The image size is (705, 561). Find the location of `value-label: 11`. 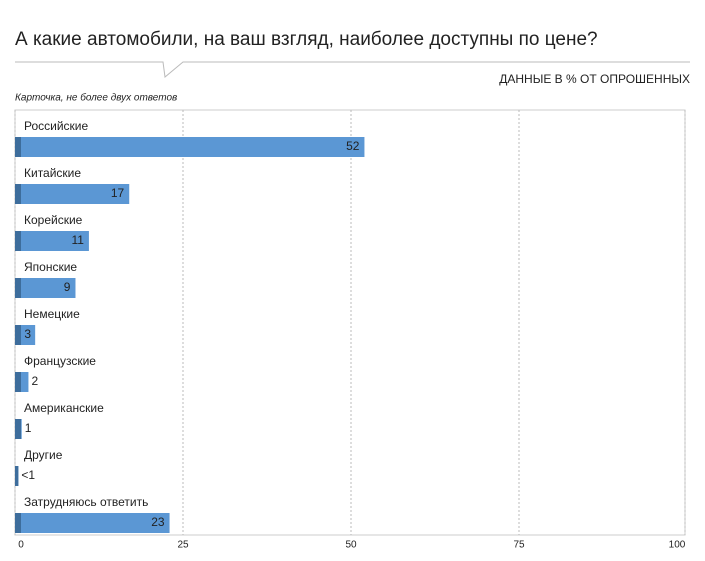

value-label: 11 is located at coordinates (77, 240).